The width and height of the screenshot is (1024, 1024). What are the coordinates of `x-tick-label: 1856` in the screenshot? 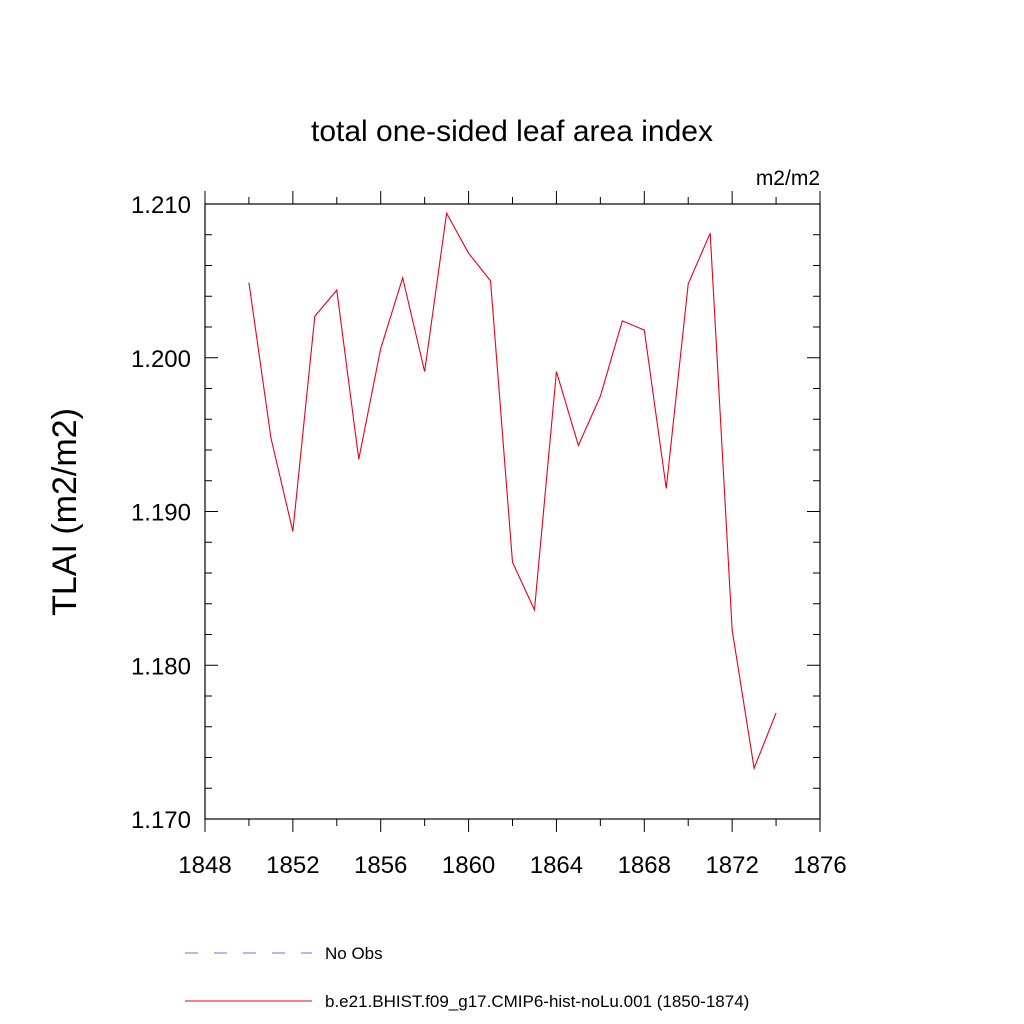 It's located at (380, 865).